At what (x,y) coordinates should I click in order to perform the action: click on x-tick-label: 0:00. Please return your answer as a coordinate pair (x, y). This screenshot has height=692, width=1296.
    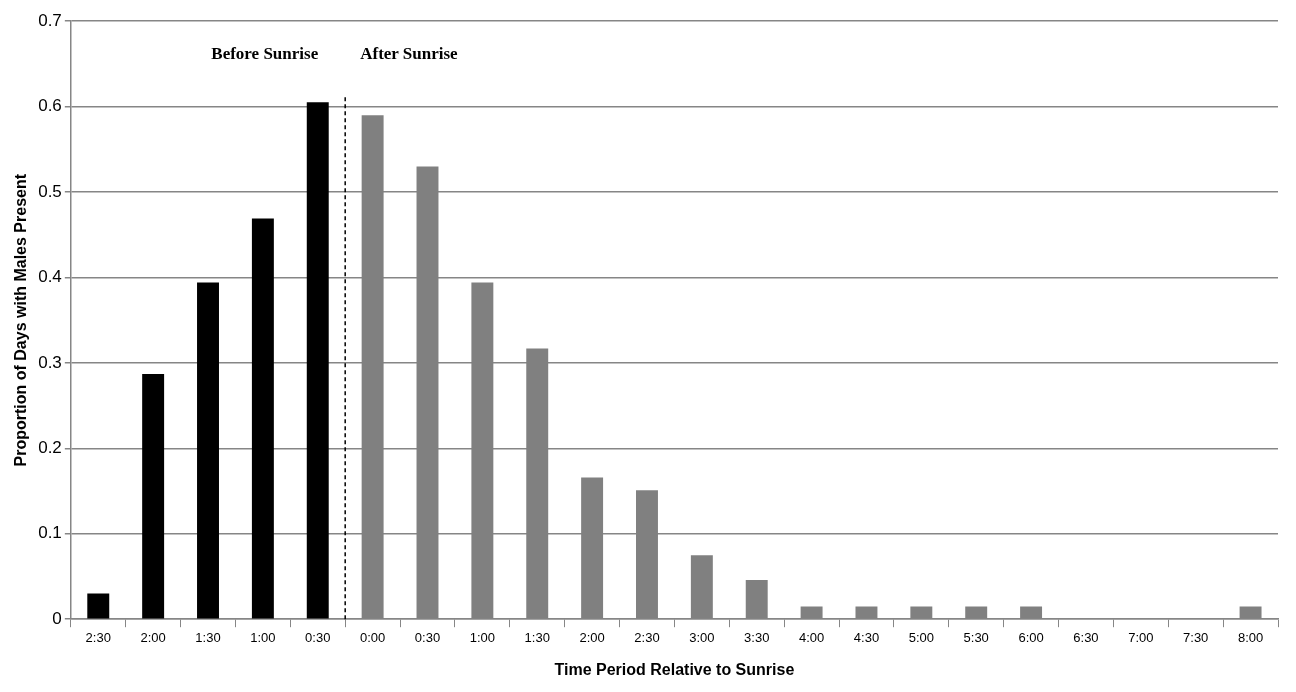
    Looking at the image, I should click on (372, 637).